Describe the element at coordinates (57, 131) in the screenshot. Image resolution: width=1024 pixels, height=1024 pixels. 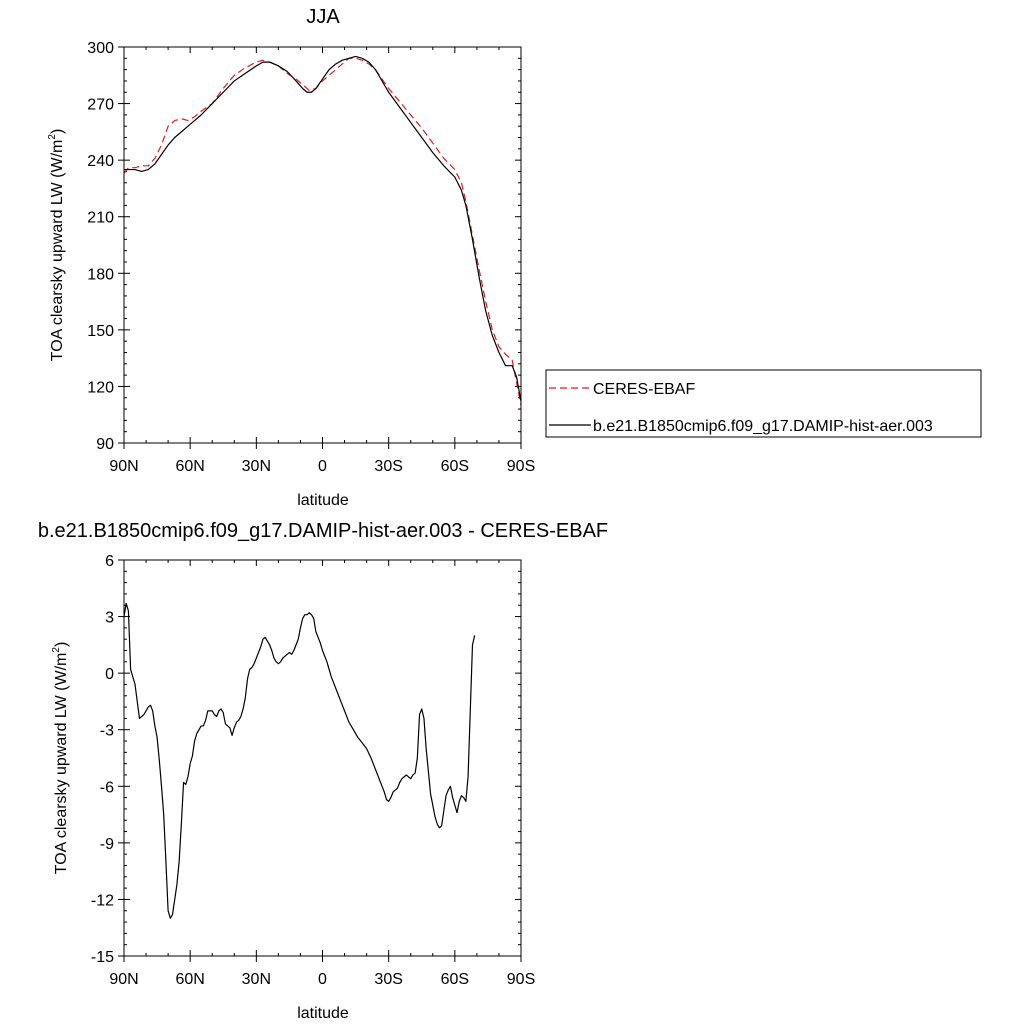
I see `top-y-axis-label-end: )` at that location.